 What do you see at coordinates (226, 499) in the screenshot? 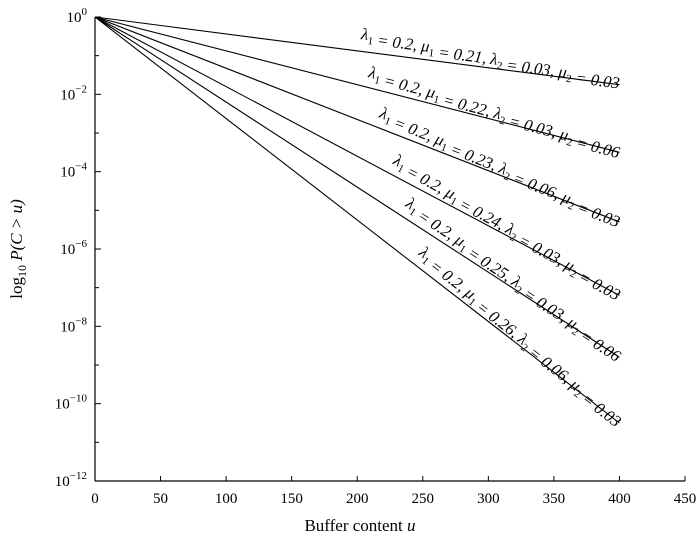
I see `x-tick-label: 100` at bounding box center [226, 499].